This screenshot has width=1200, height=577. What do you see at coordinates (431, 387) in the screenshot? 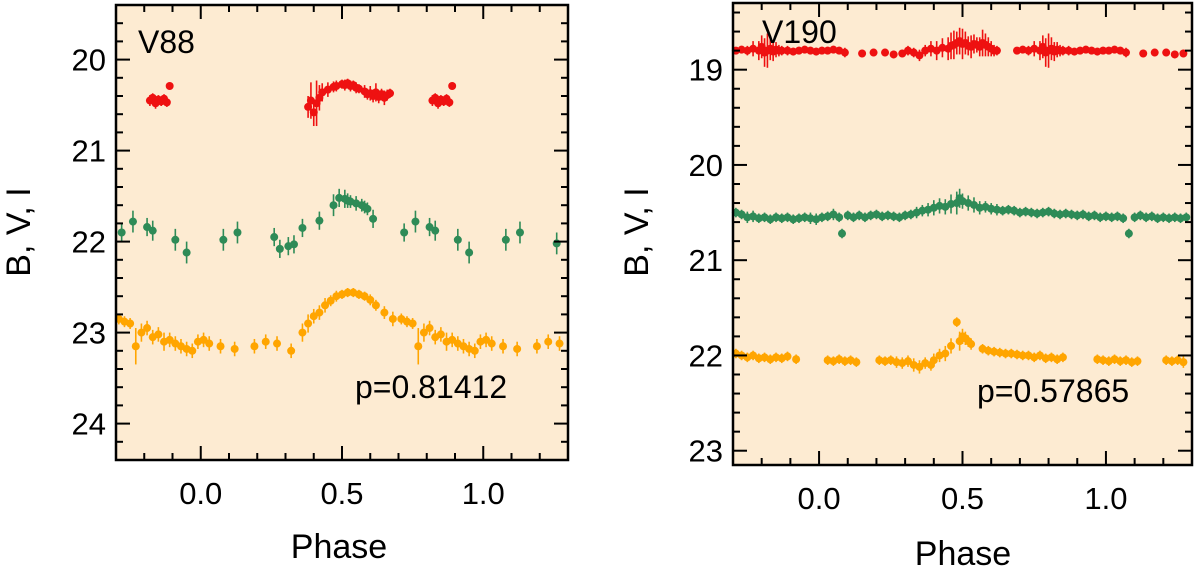
I see `period-annotation-v88: p=0.81412` at bounding box center [431, 387].